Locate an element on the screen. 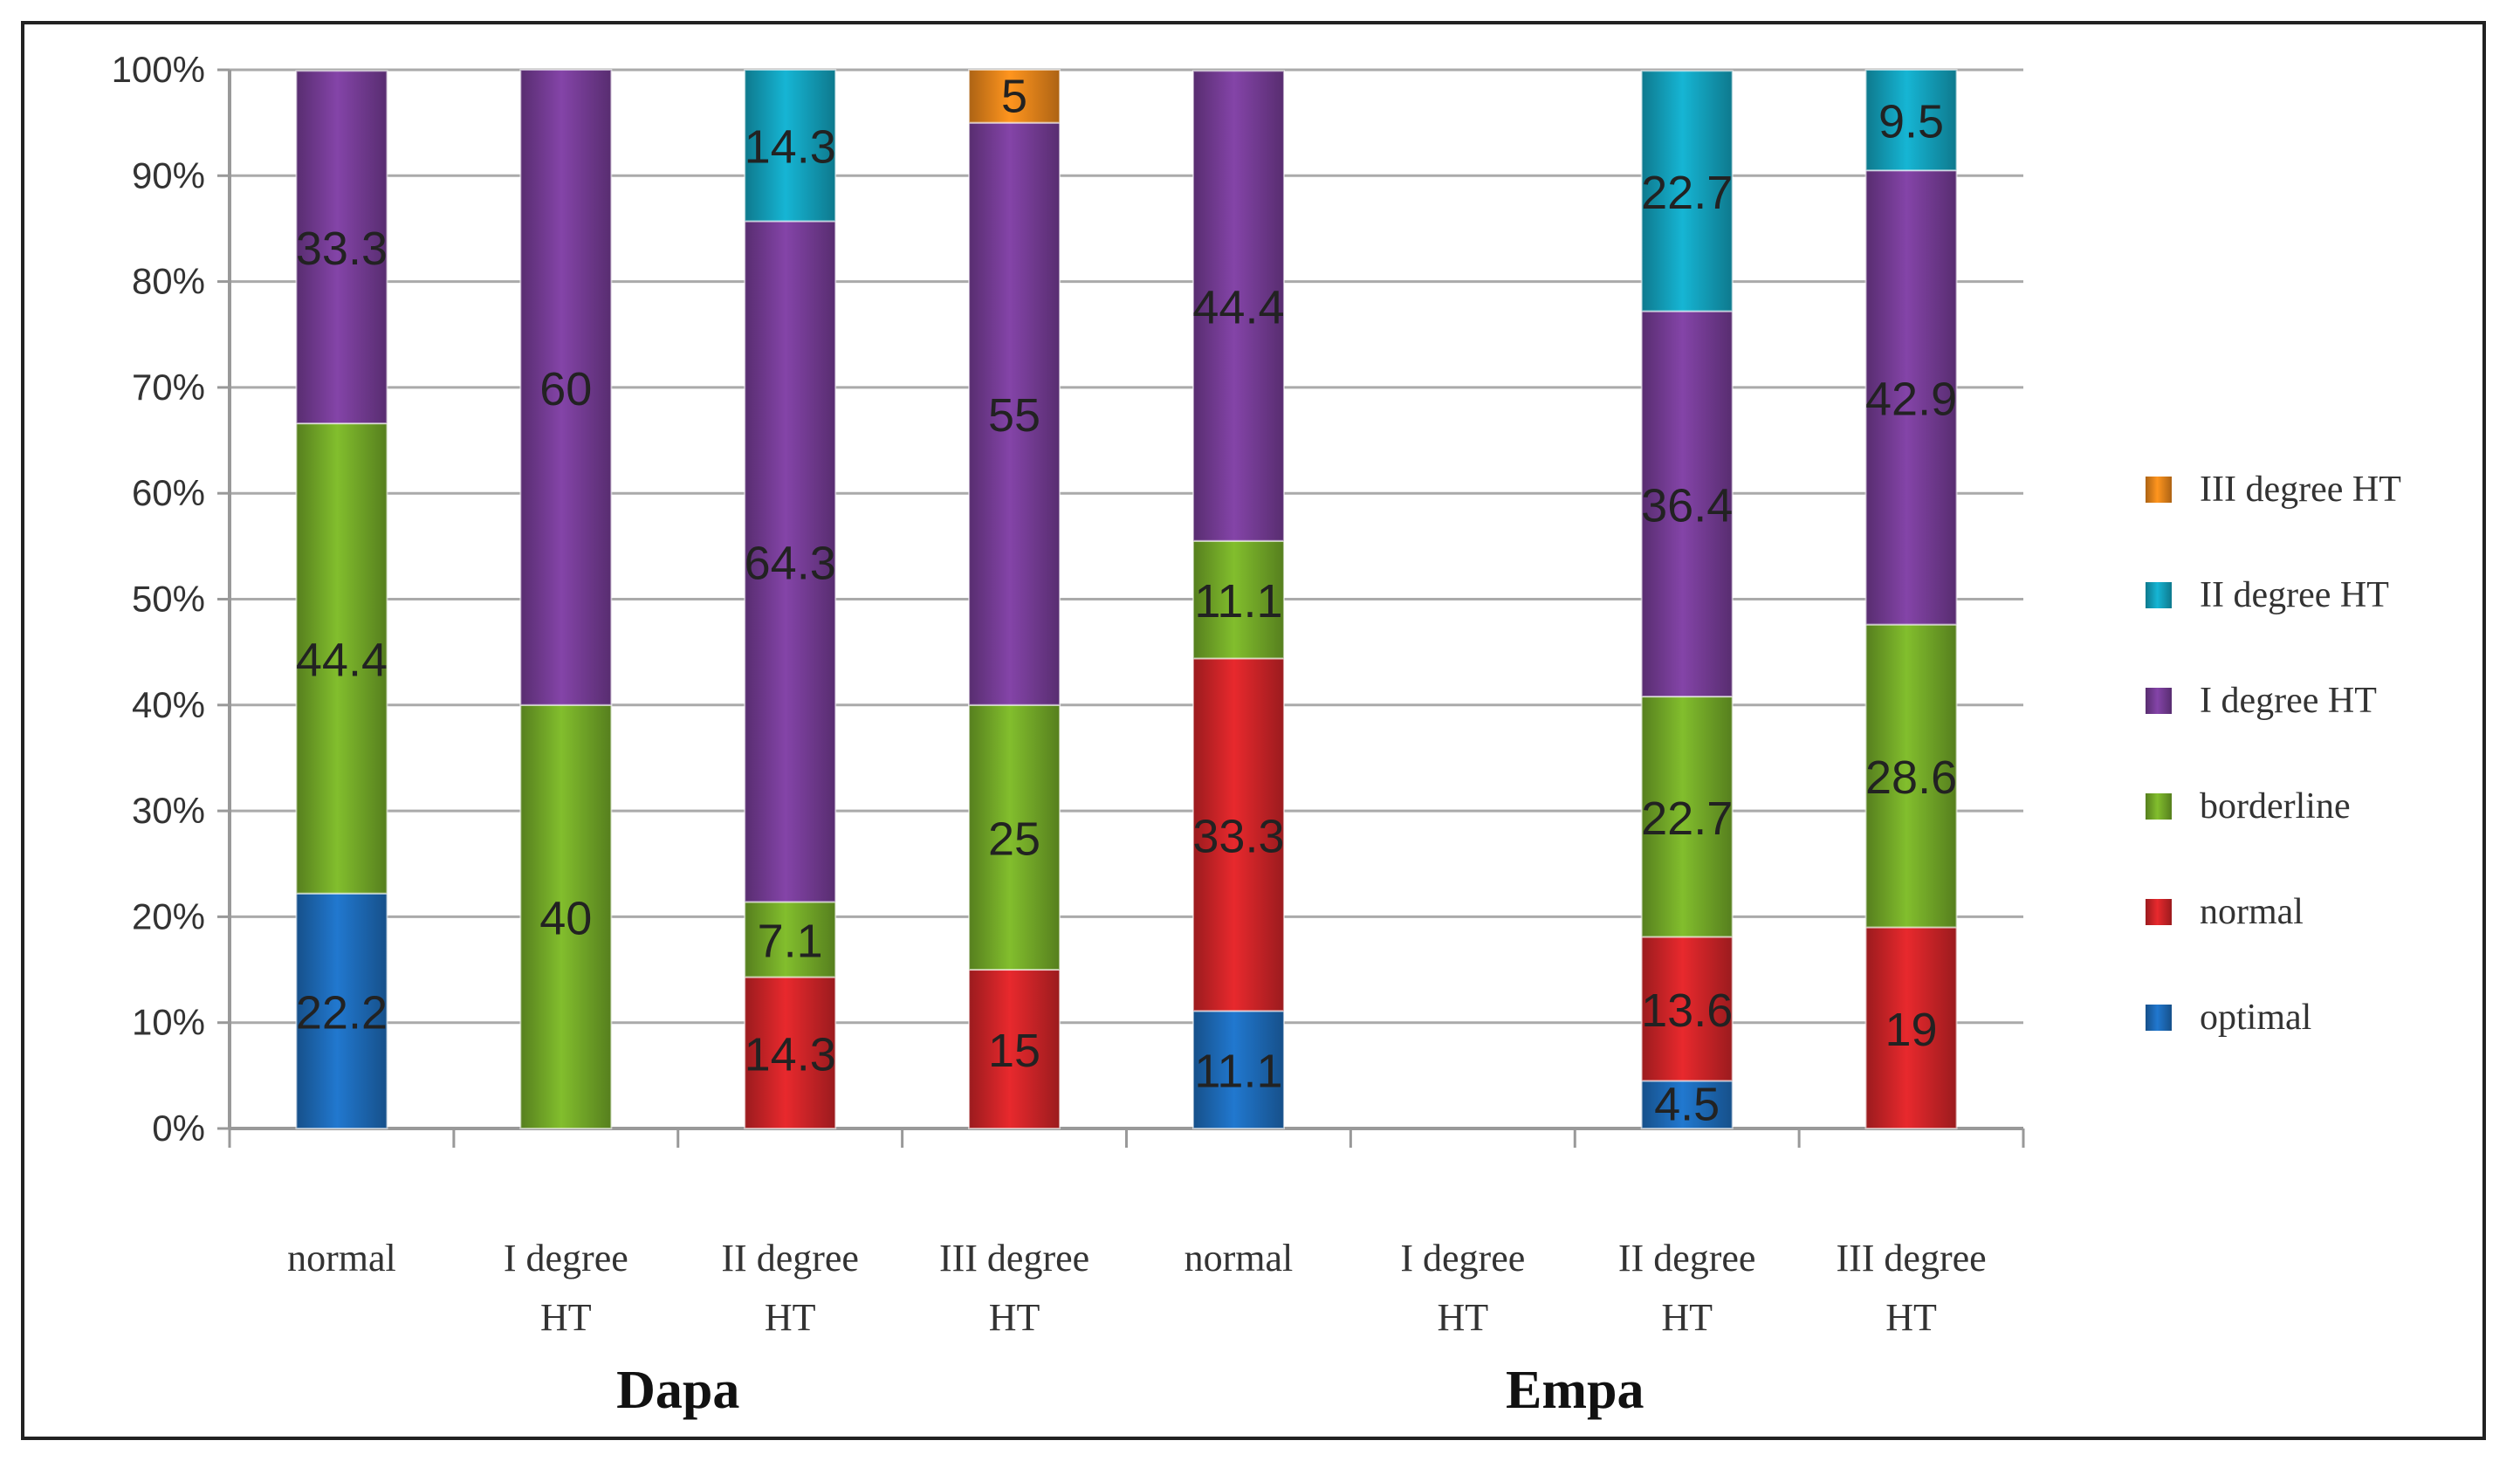 The height and width of the screenshot is (1468, 2520). y-tick-label: 60% is located at coordinates (168, 493).